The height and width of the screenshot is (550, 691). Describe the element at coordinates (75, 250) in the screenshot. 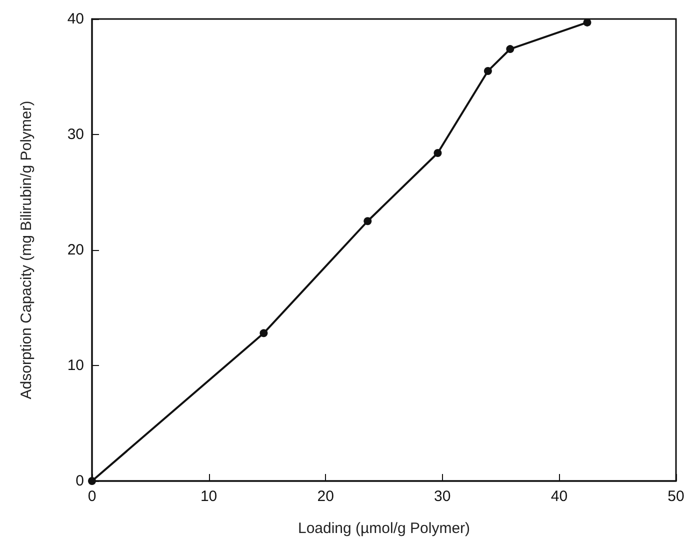

I see `y-tick-label: 20` at that location.